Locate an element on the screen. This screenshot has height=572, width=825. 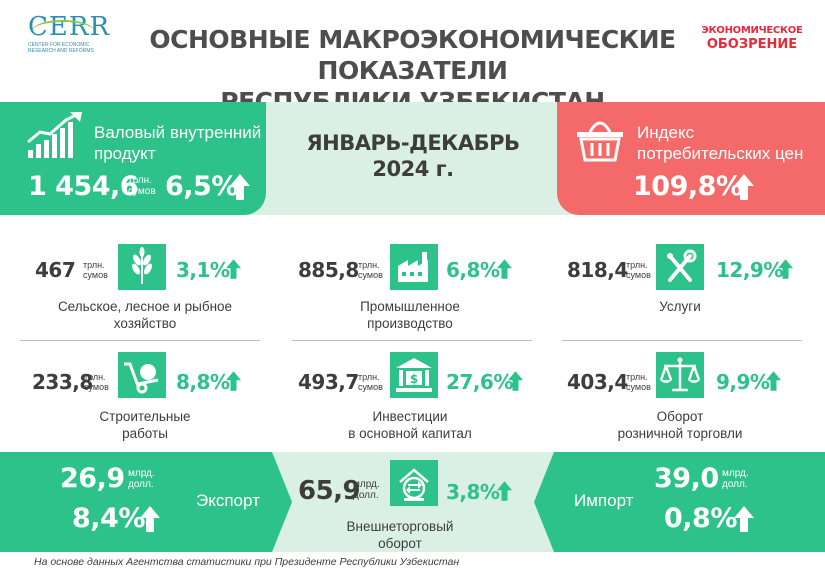
label-line-1: Оборот is located at coordinates (680, 416).